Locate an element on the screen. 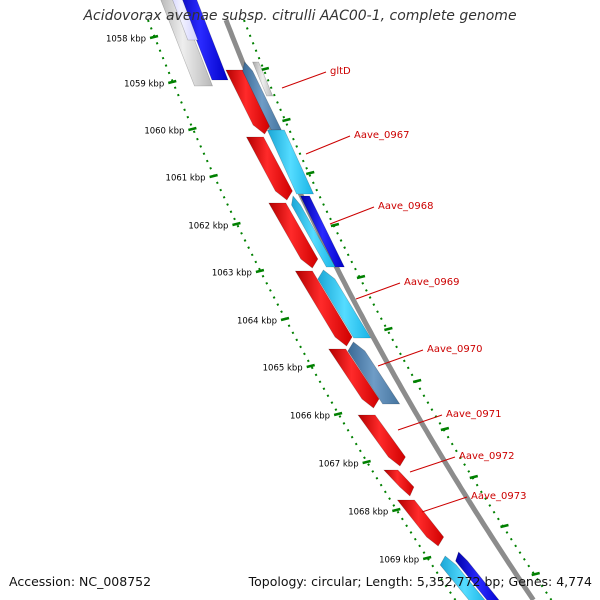 The image size is (600, 600). ruler-tick-label: 1059 kbp is located at coordinates (144, 85).